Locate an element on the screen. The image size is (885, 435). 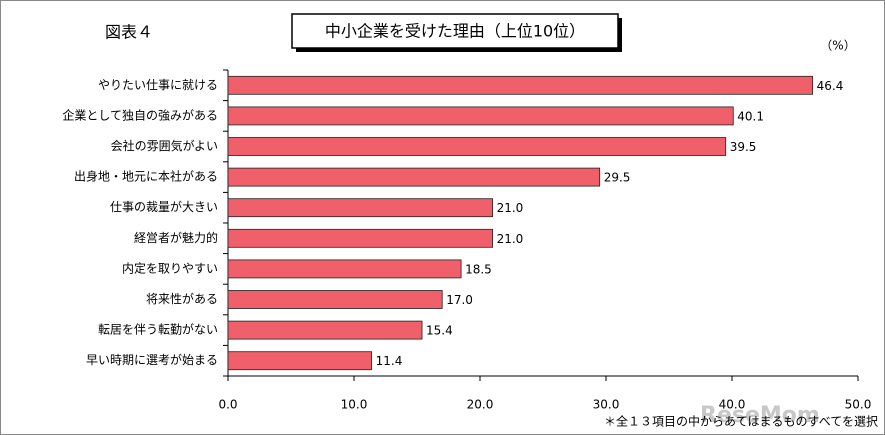
title-box is located at coordinates (455, 31).